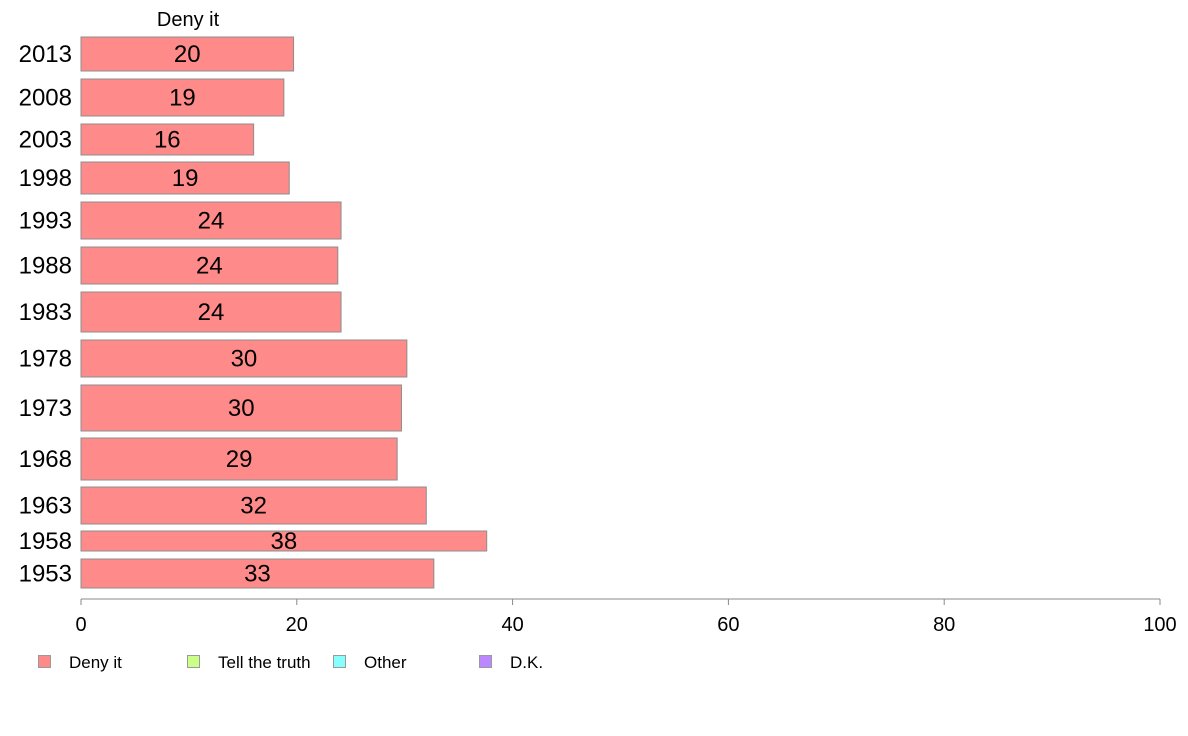  What do you see at coordinates (45, 408) in the screenshot?
I see `y-tick-label-1973: 1973` at bounding box center [45, 408].